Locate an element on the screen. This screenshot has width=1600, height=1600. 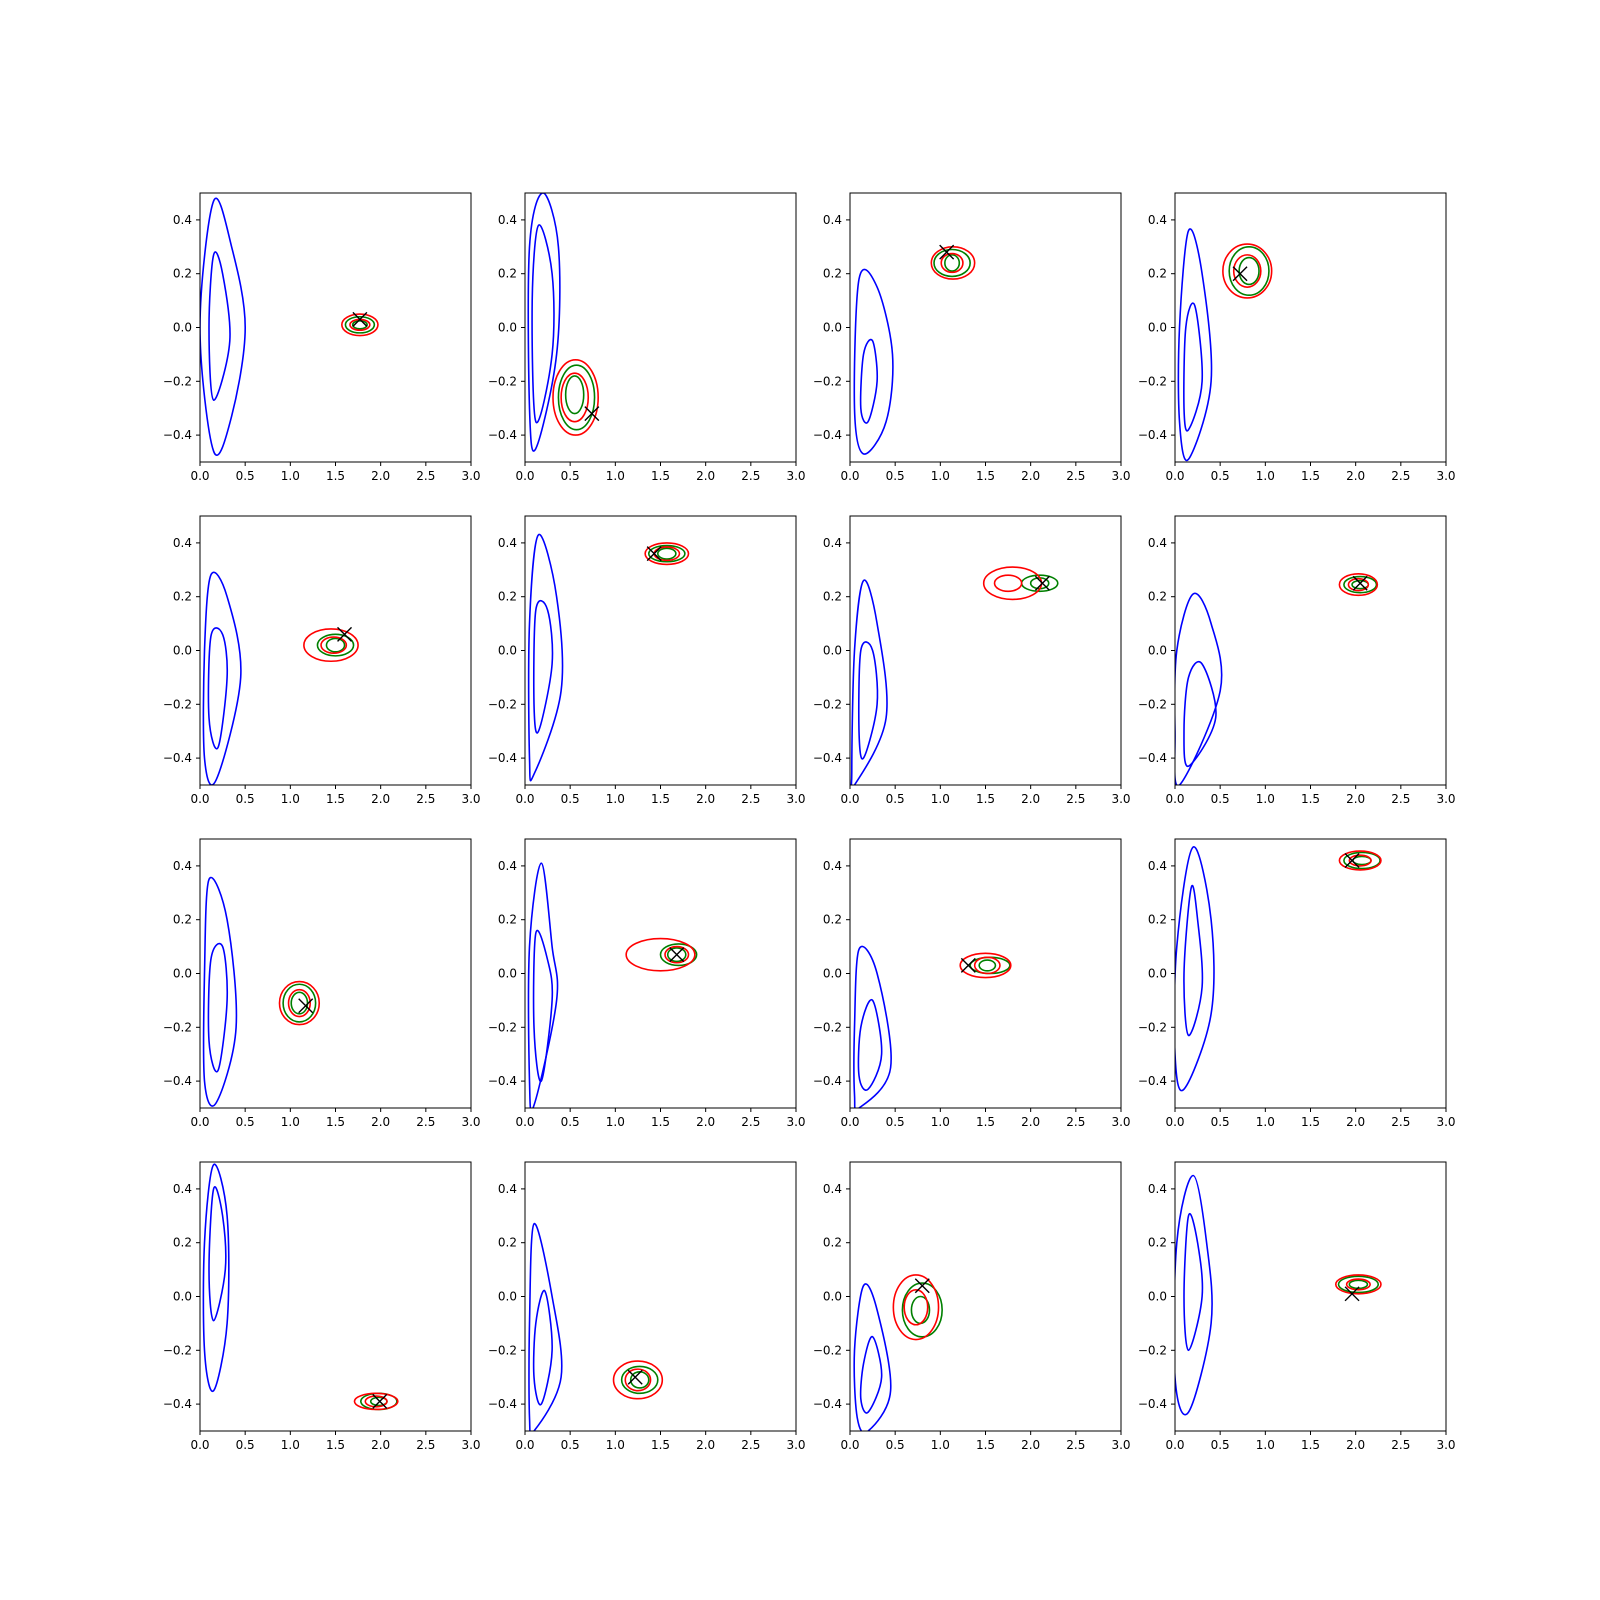
subplot-4: 0.0 0.5 1.0 1.5 2.0 2.5 3.0 −0.4 −0.2 0.0 0.2 0.4 is located at coordinates (1297, 337).